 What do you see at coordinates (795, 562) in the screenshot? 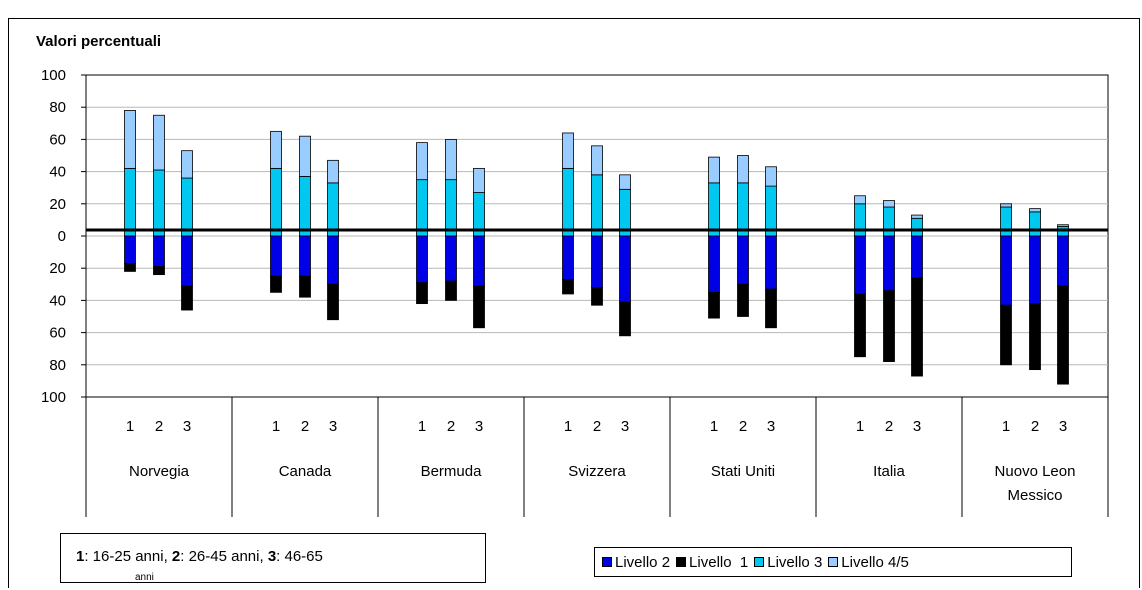
I see `legend-label: Livello 3` at bounding box center [795, 562].